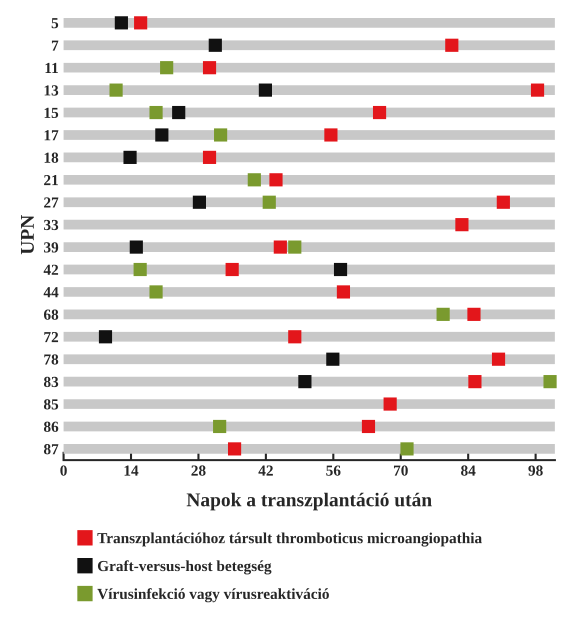  I want to click on y-tick-label: 7, so click(55, 45).